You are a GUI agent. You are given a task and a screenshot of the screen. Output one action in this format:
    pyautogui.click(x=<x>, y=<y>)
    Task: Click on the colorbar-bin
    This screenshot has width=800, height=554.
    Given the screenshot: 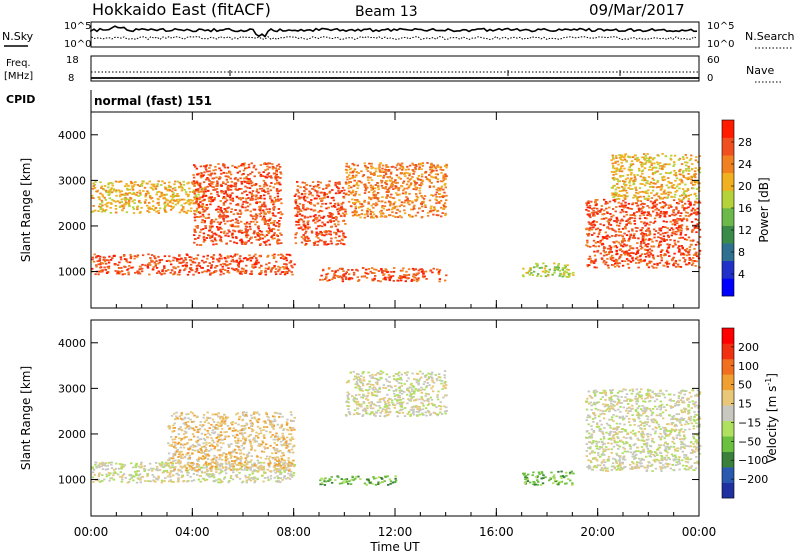 What is the action you would take?
    pyautogui.click(x=728, y=164)
    